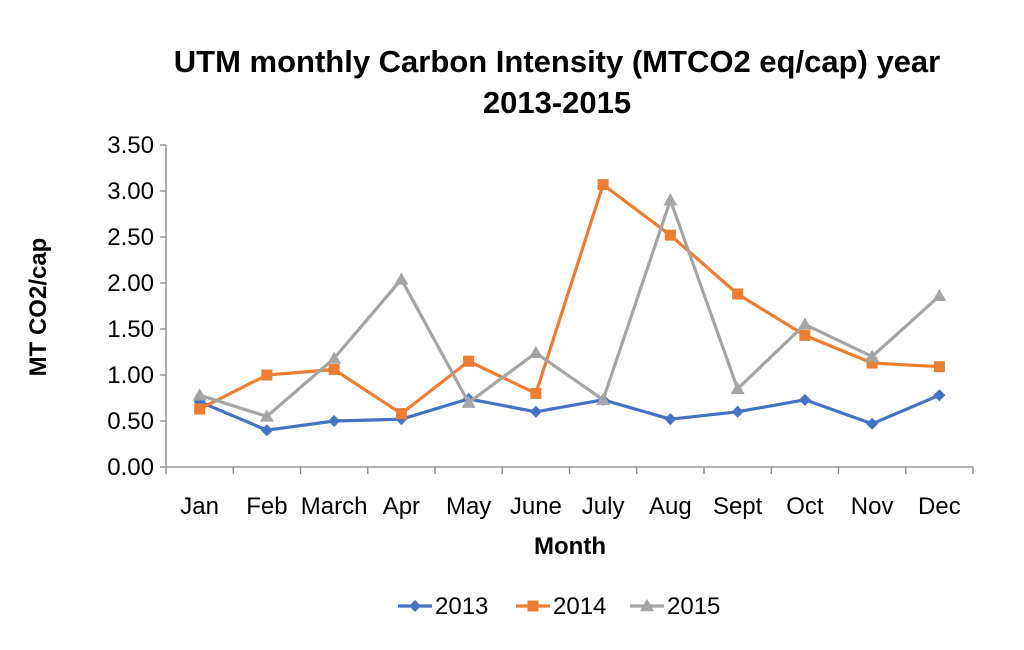  What do you see at coordinates (872, 506) in the screenshot?
I see `x-tick-label: Nov` at bounding box center [872, 506].